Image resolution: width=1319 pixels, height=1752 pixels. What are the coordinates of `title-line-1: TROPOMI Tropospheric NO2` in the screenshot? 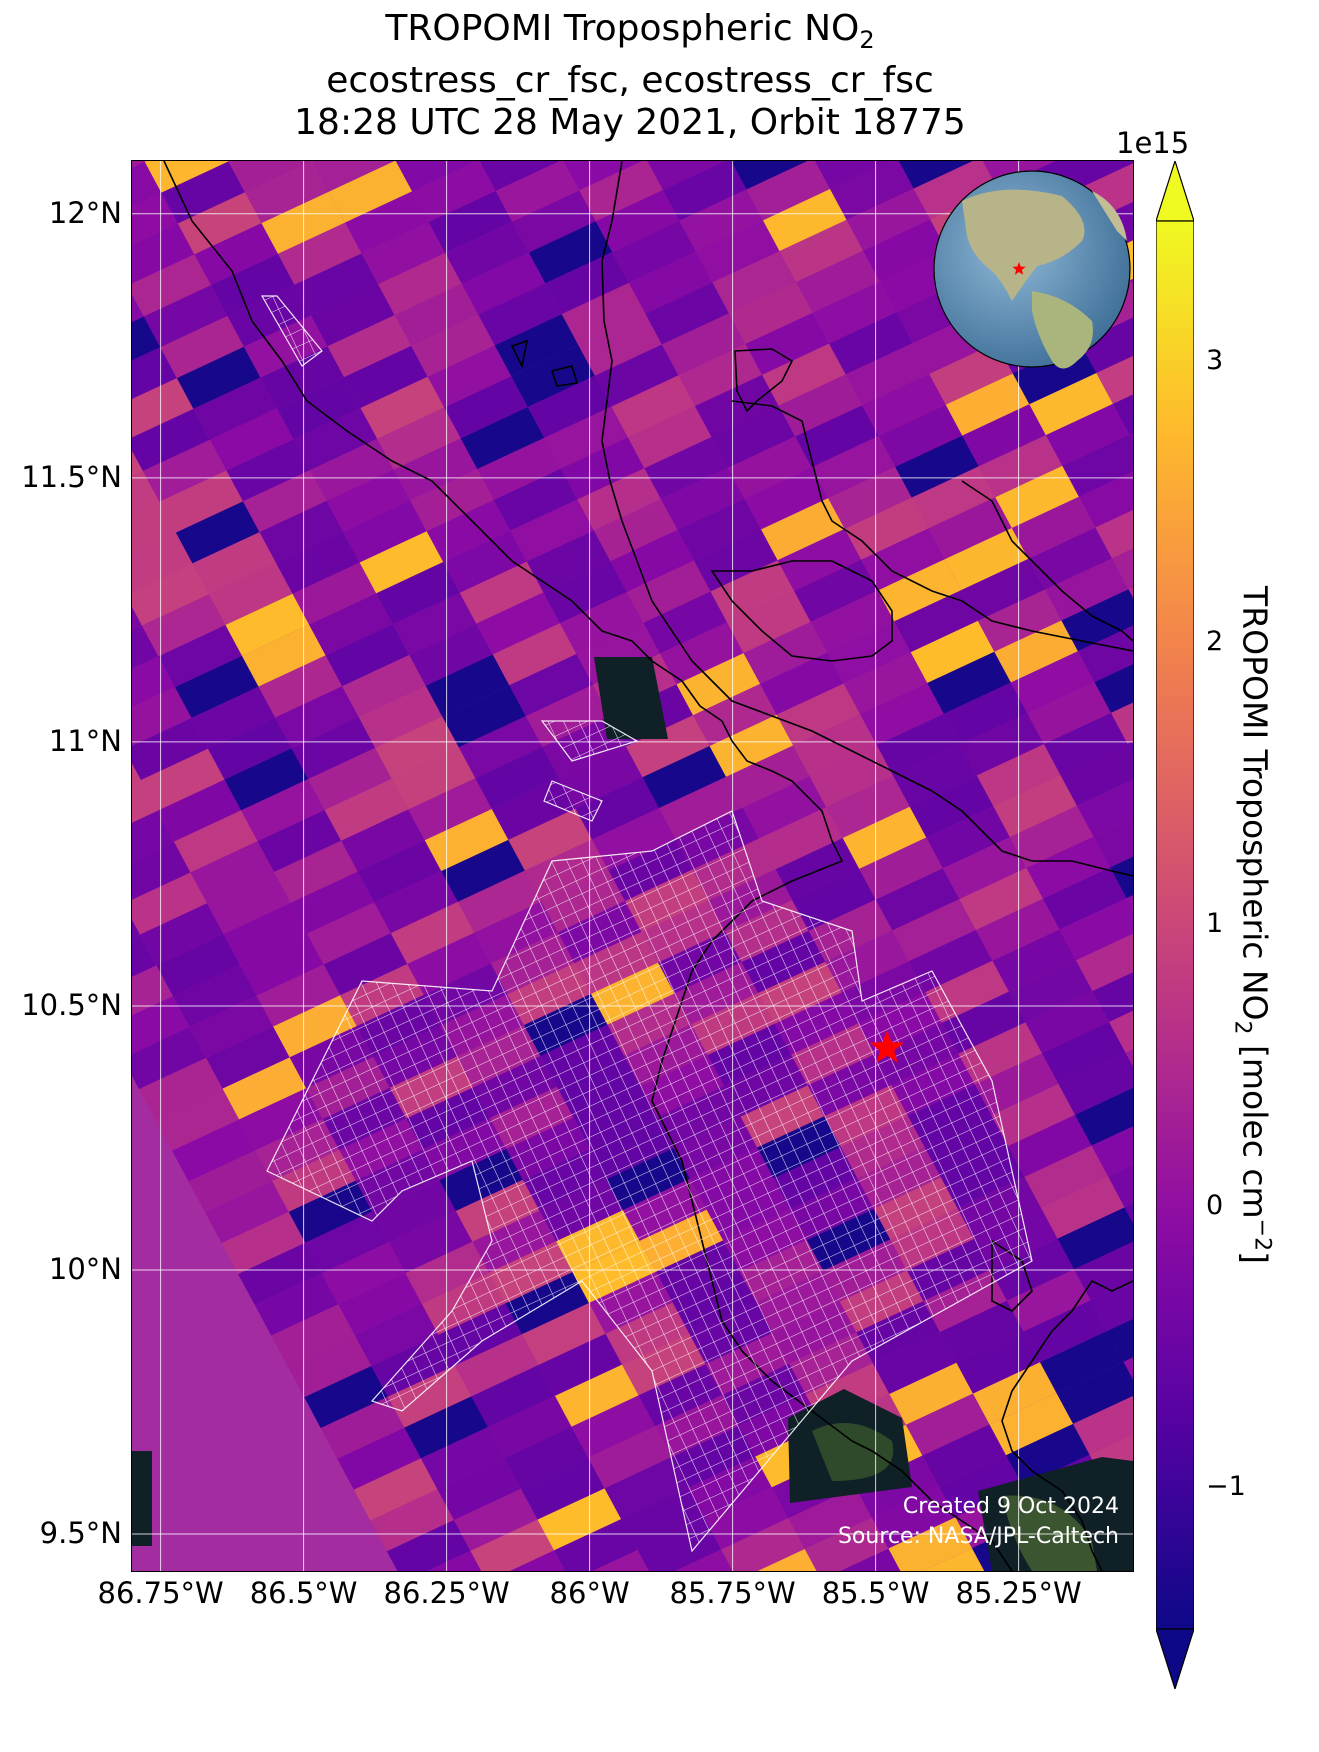 It's located at (630, 31).